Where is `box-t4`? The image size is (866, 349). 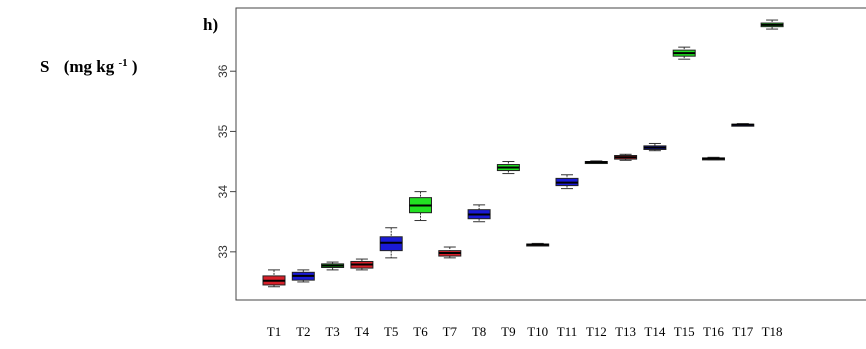
box-t4 is located at coordinates (362, 264).